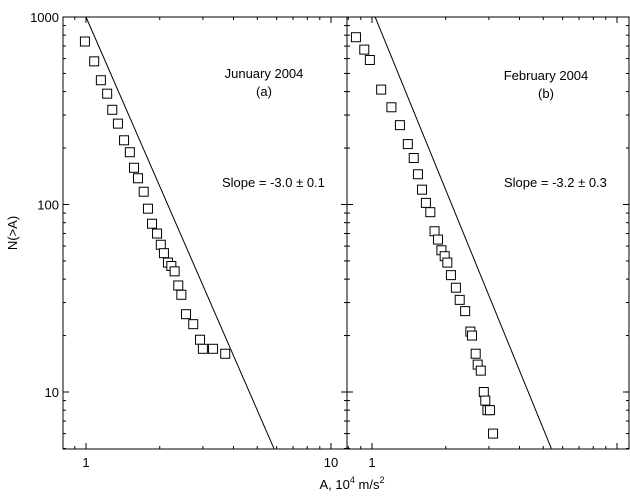 This screenshot has width=630, height=498. I want to click on panel-a-ytick-label: 10, so click(52, 392).